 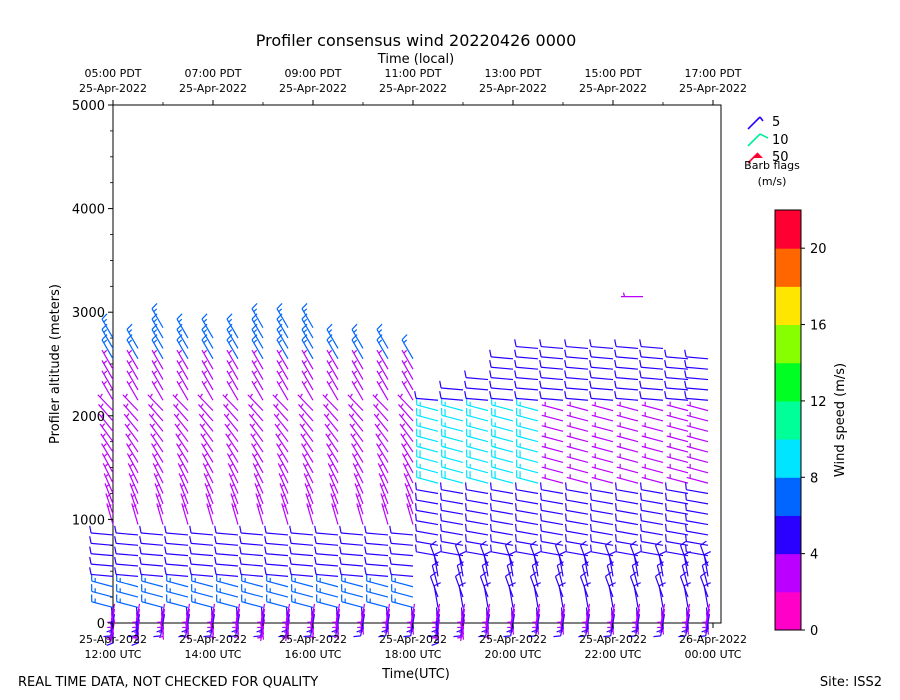 I want to click on y-axis-label: Profiler altitude (meters), so click(x=55, y=364).